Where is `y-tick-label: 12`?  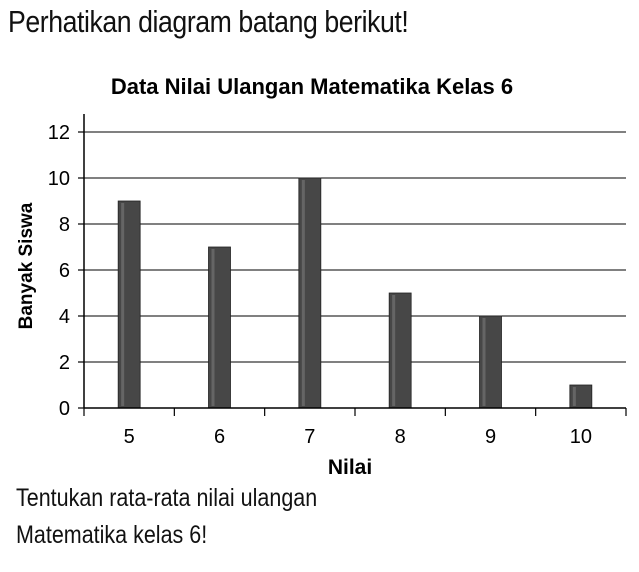 y-tick-label: 12 is located at coordinates (59, 133).